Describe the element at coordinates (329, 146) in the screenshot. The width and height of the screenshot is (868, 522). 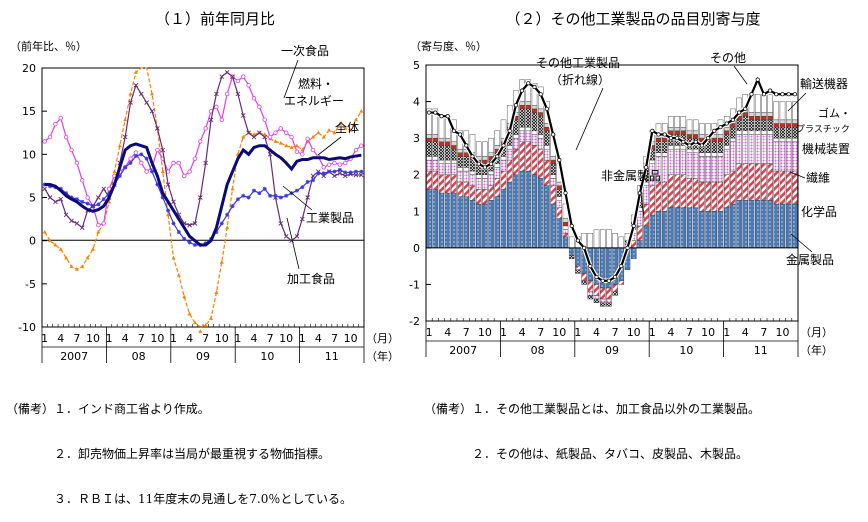
I see `leader-overall` at that location.